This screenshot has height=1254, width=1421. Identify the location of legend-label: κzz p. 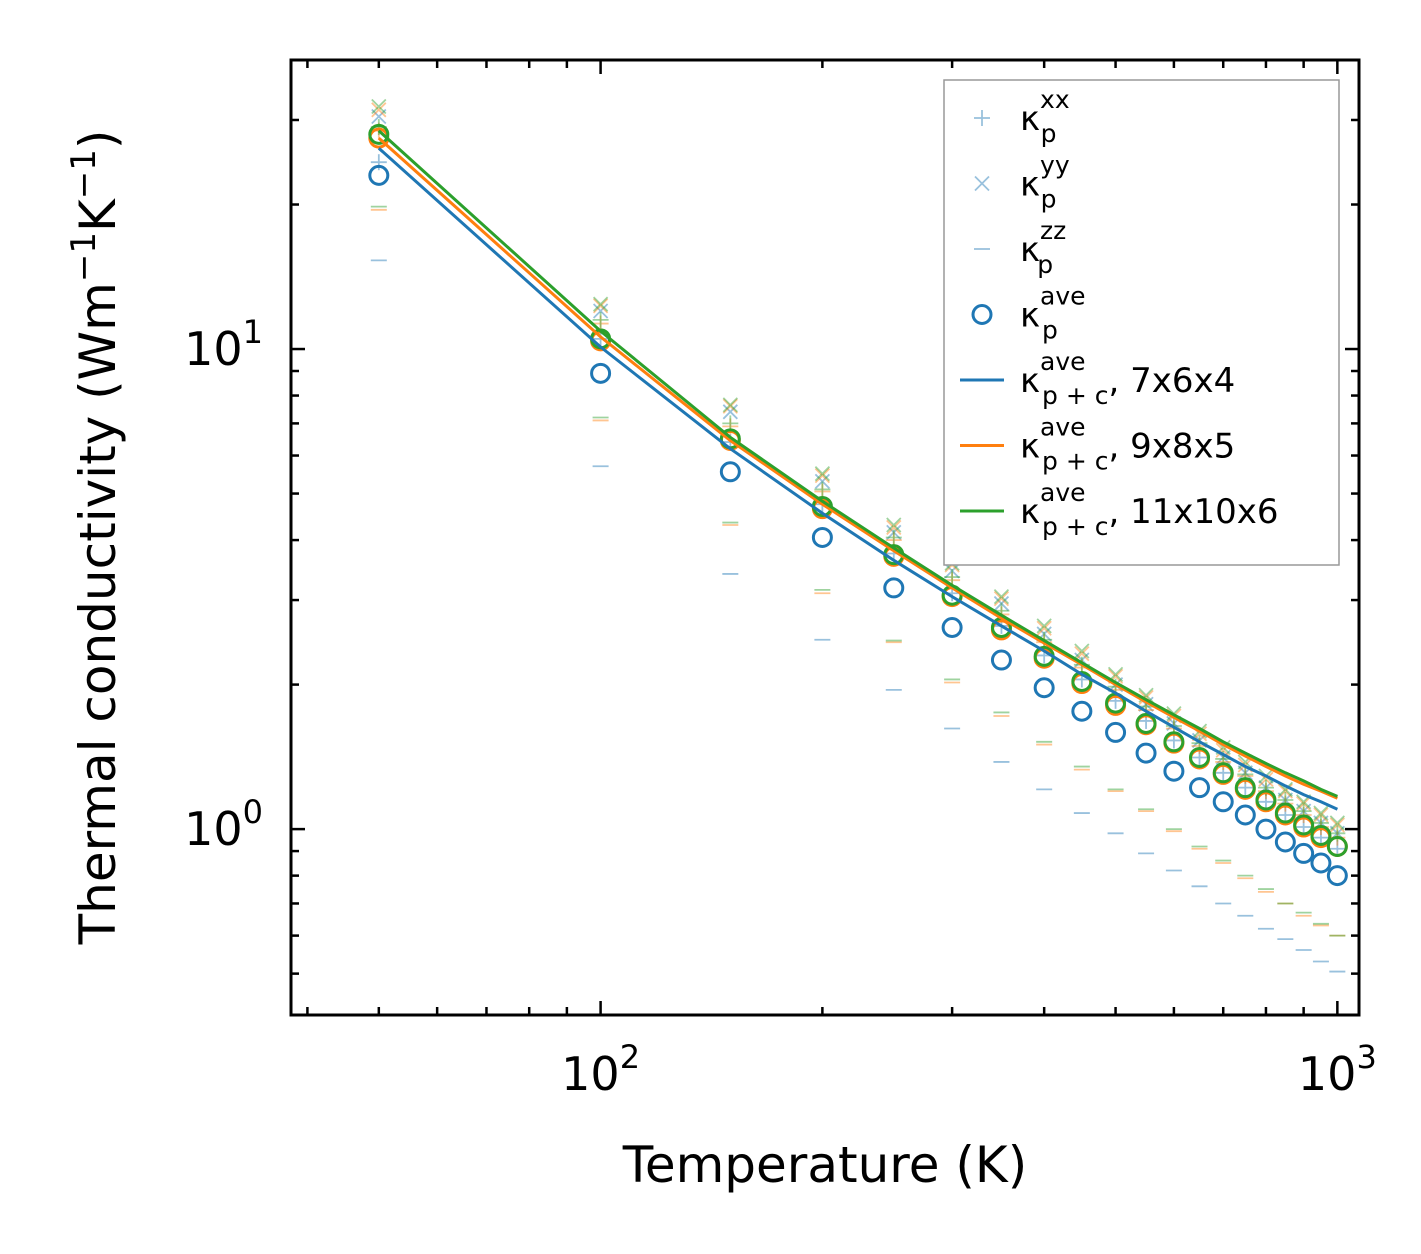
(1043, 247).